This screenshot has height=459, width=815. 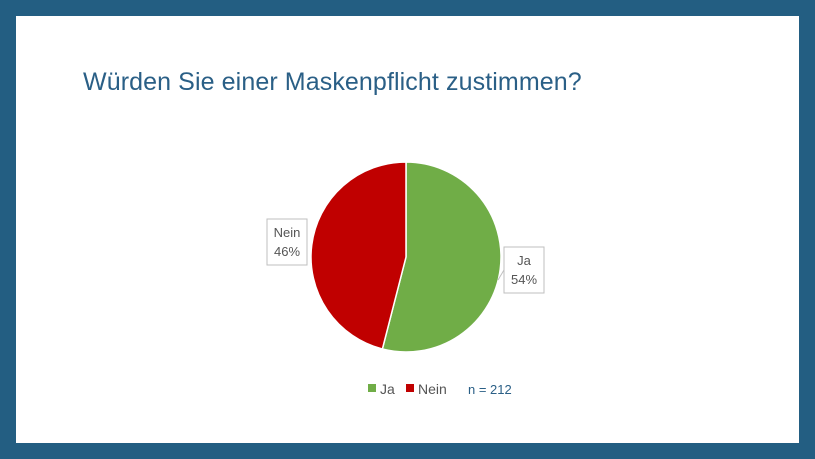 What do you see at coordinates (387, 389) in the screenshot?
I see `legend-label: Ja` at bounding box center [387, 389].